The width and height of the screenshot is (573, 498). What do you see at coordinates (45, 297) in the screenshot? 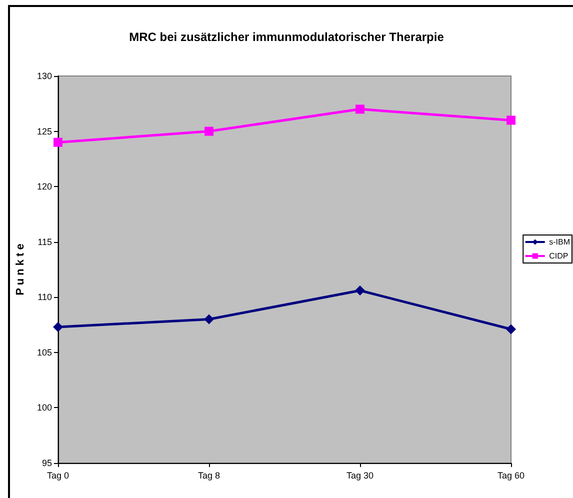
I see `y-tick-label: 110` at bounding box center [45, 297].